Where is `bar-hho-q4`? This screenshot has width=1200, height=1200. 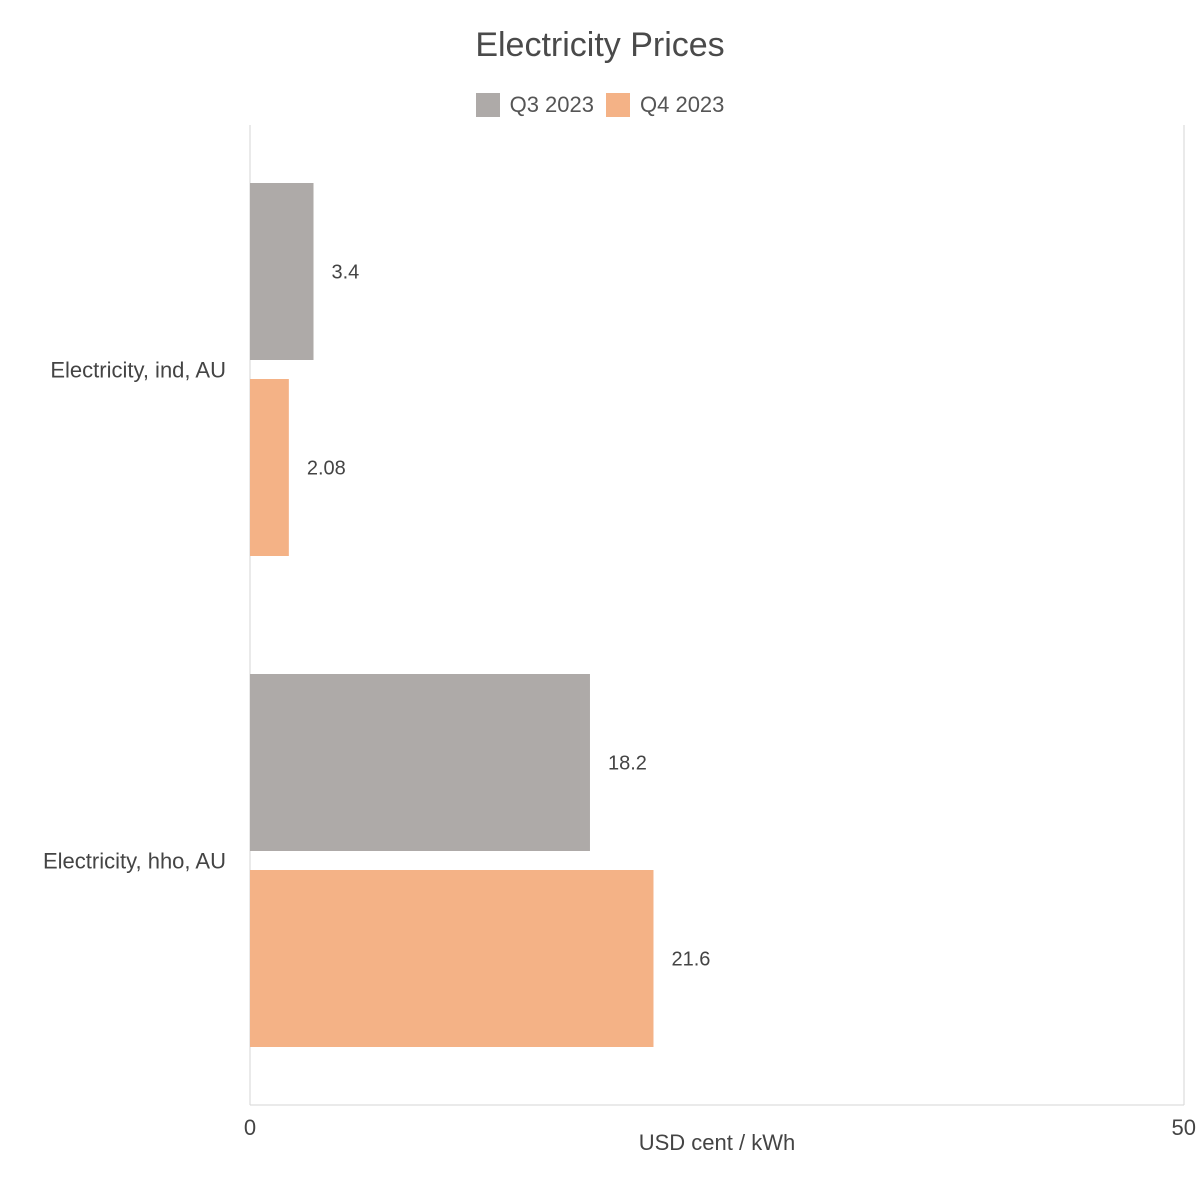
bar-hho-q4 is located at coordinates (452, 958).